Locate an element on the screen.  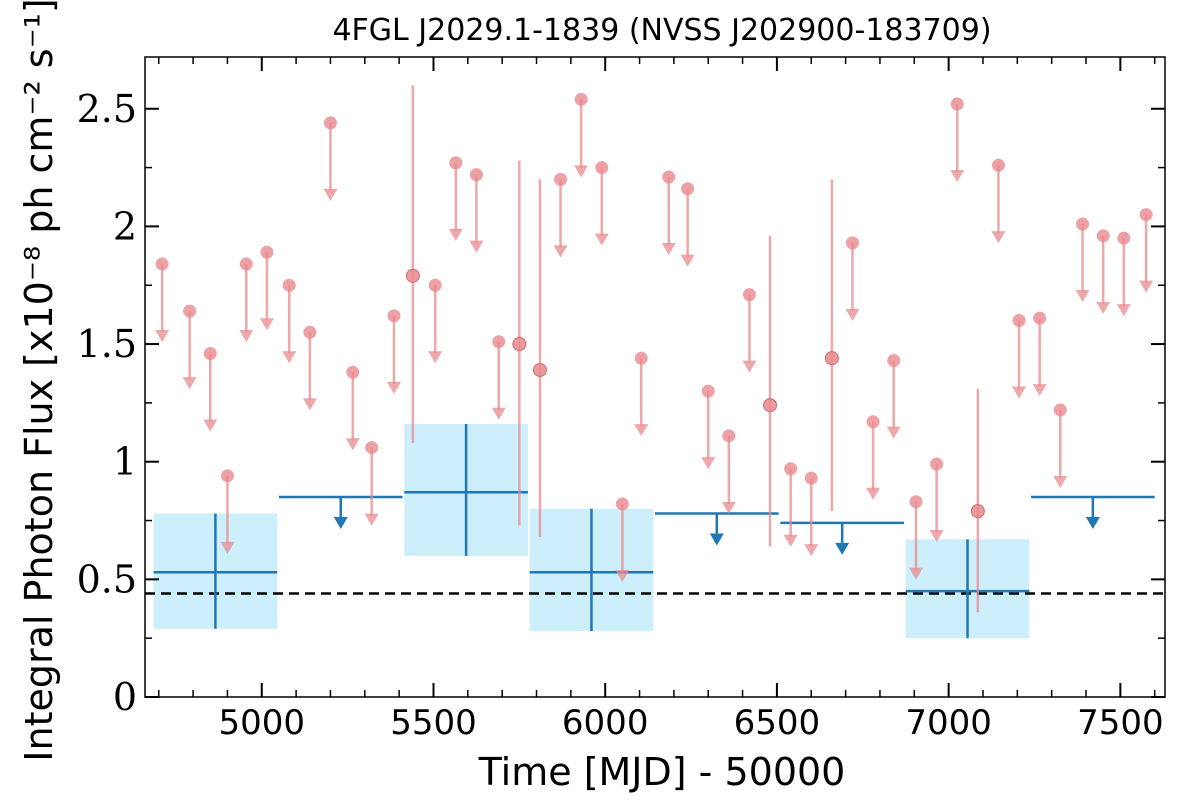
x-tick-label: 5000 is located at coordinates (262, 723).